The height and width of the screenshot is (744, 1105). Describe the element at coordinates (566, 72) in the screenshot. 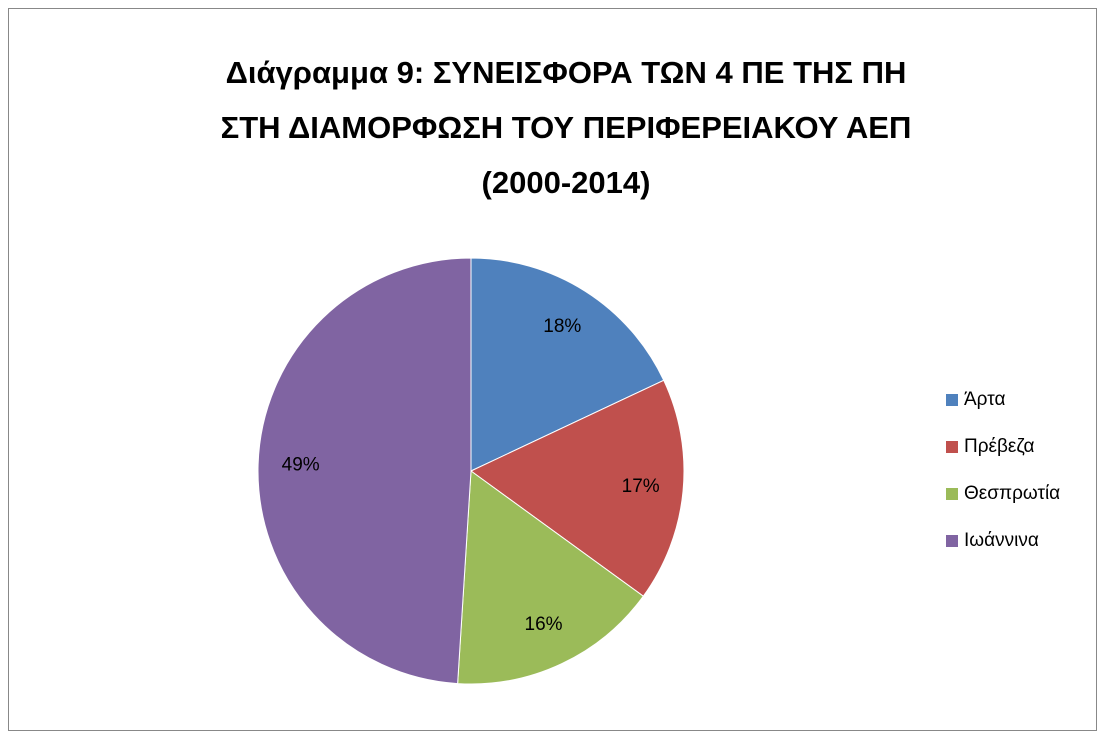

I see `chart-title: Διάγραμμα 9: ΣΥΝΕΙΣΦΟΡΑ ΤΩΝ 4 ΠΕ ΤΗΣ ΠΗ` at that location.